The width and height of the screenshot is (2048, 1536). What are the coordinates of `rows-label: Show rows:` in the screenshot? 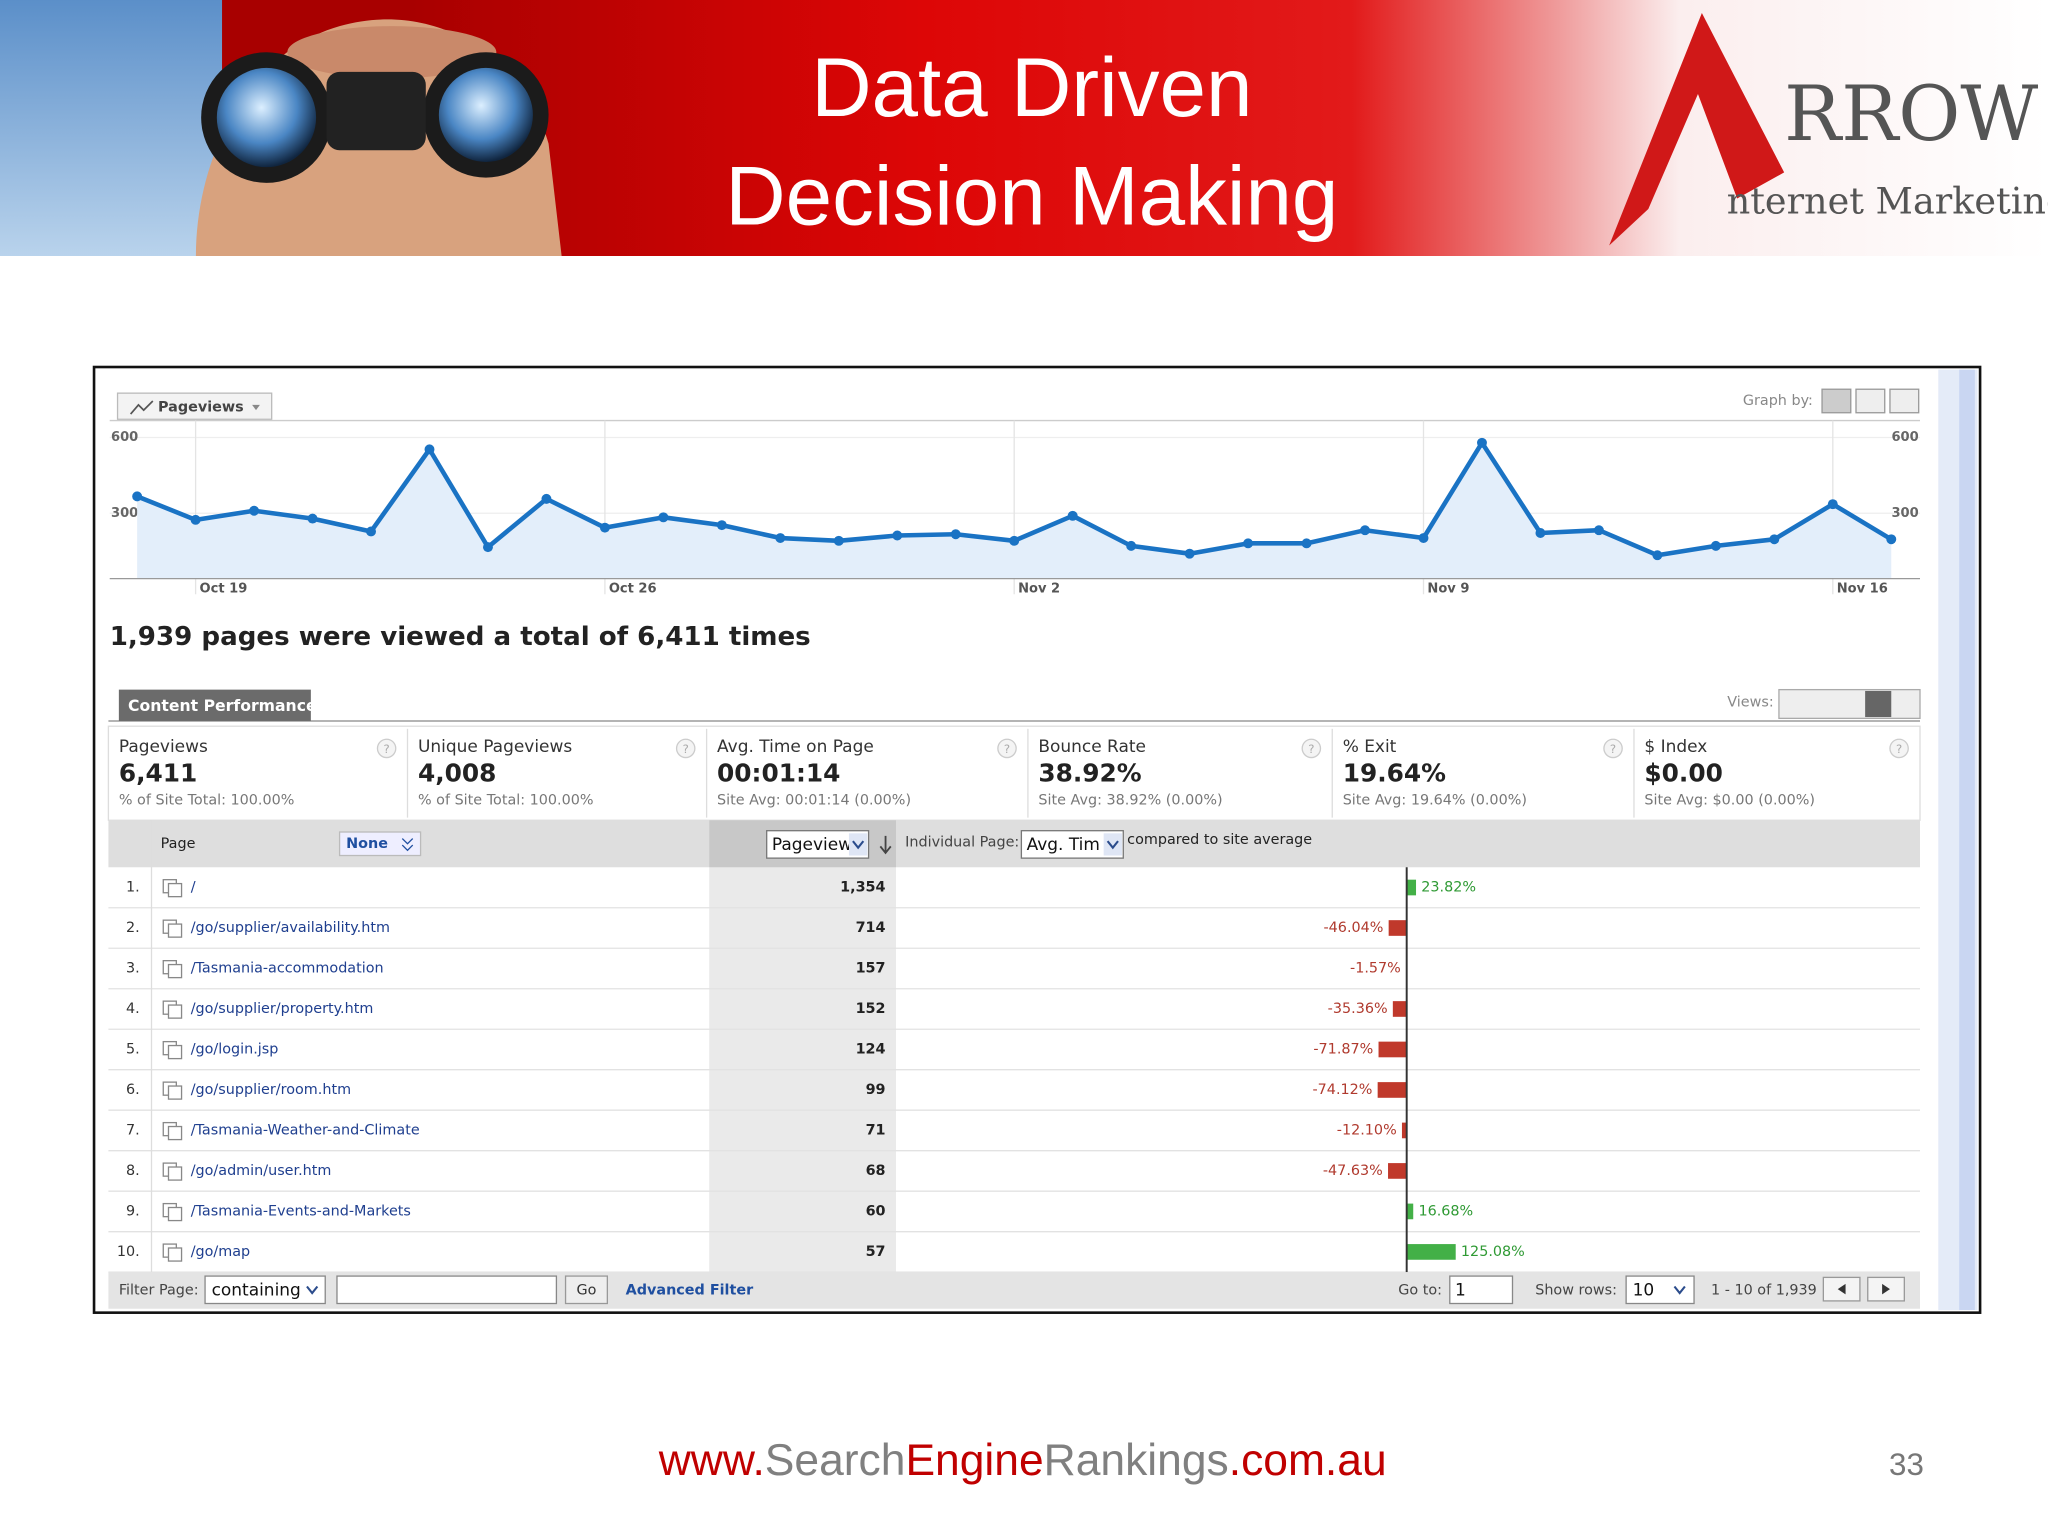 It's located at (1576, 1290).